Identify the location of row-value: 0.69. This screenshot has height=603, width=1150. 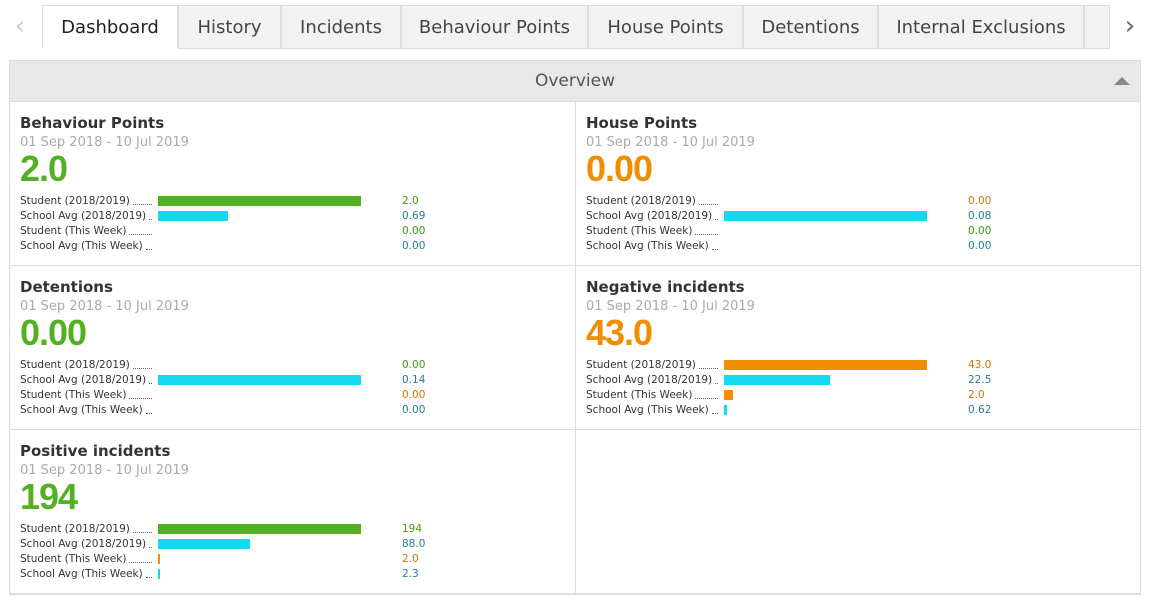
(414, 216).